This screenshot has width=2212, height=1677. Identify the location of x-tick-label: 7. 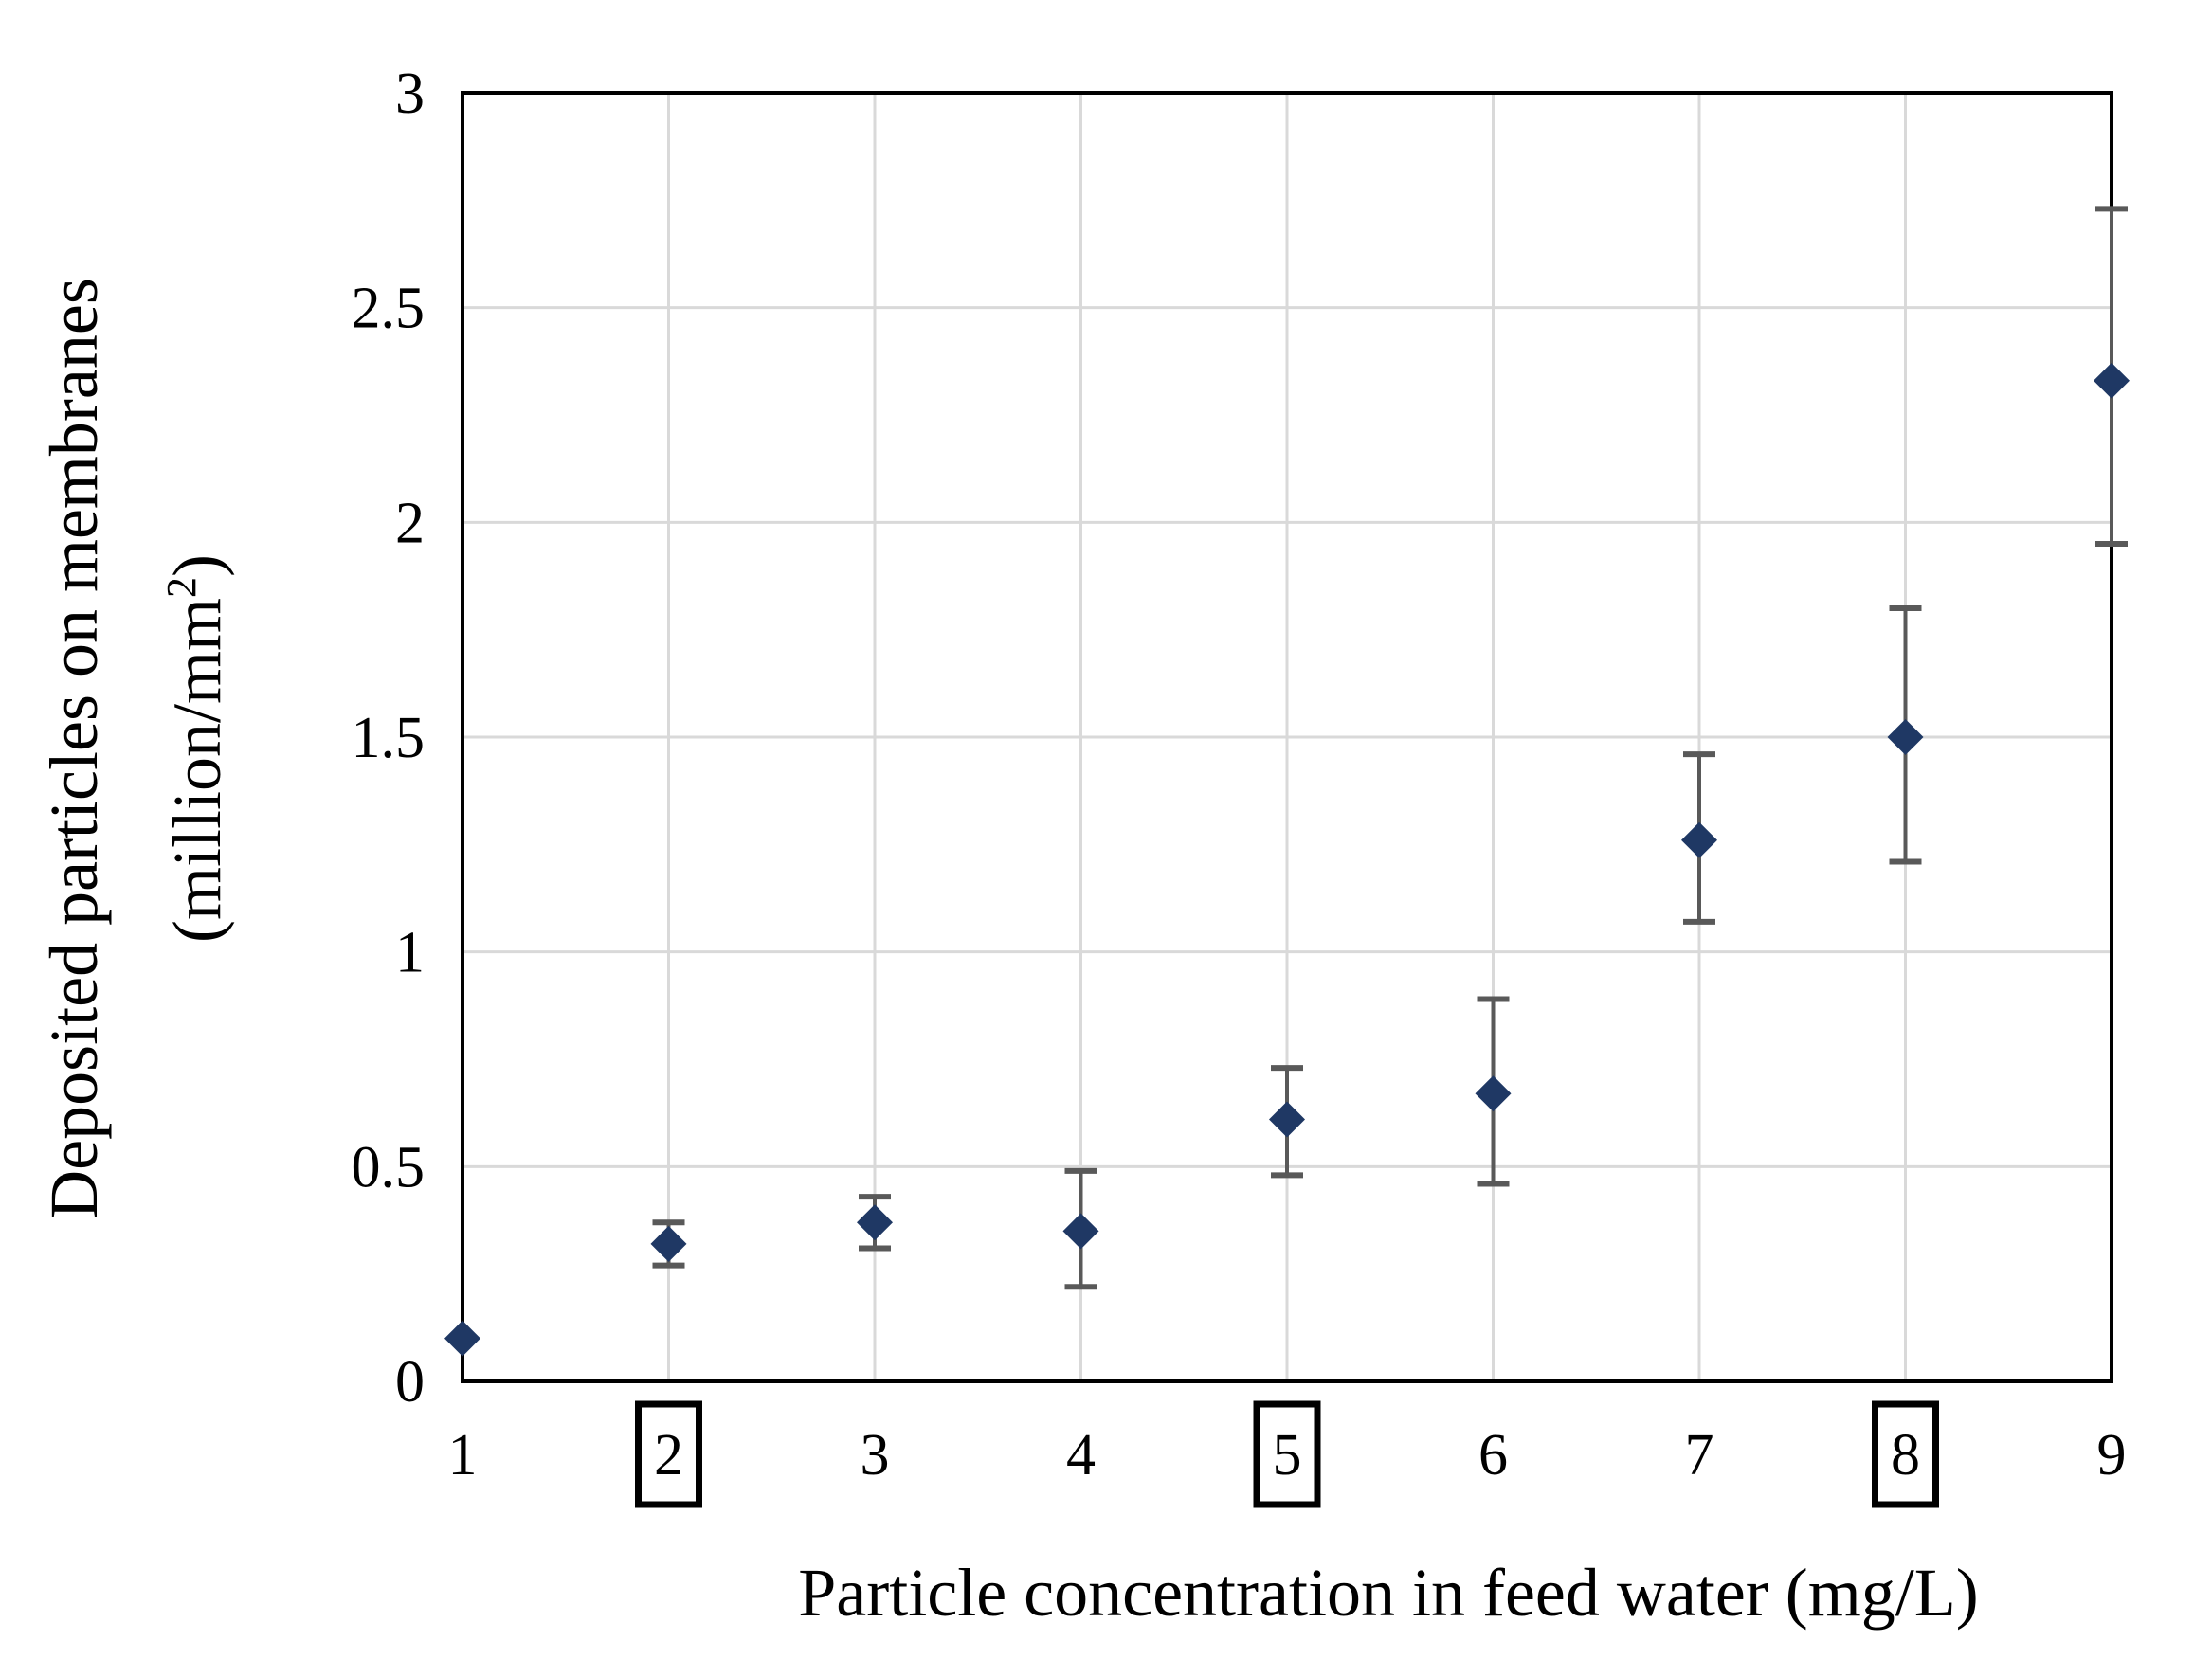
(1699, 1455).